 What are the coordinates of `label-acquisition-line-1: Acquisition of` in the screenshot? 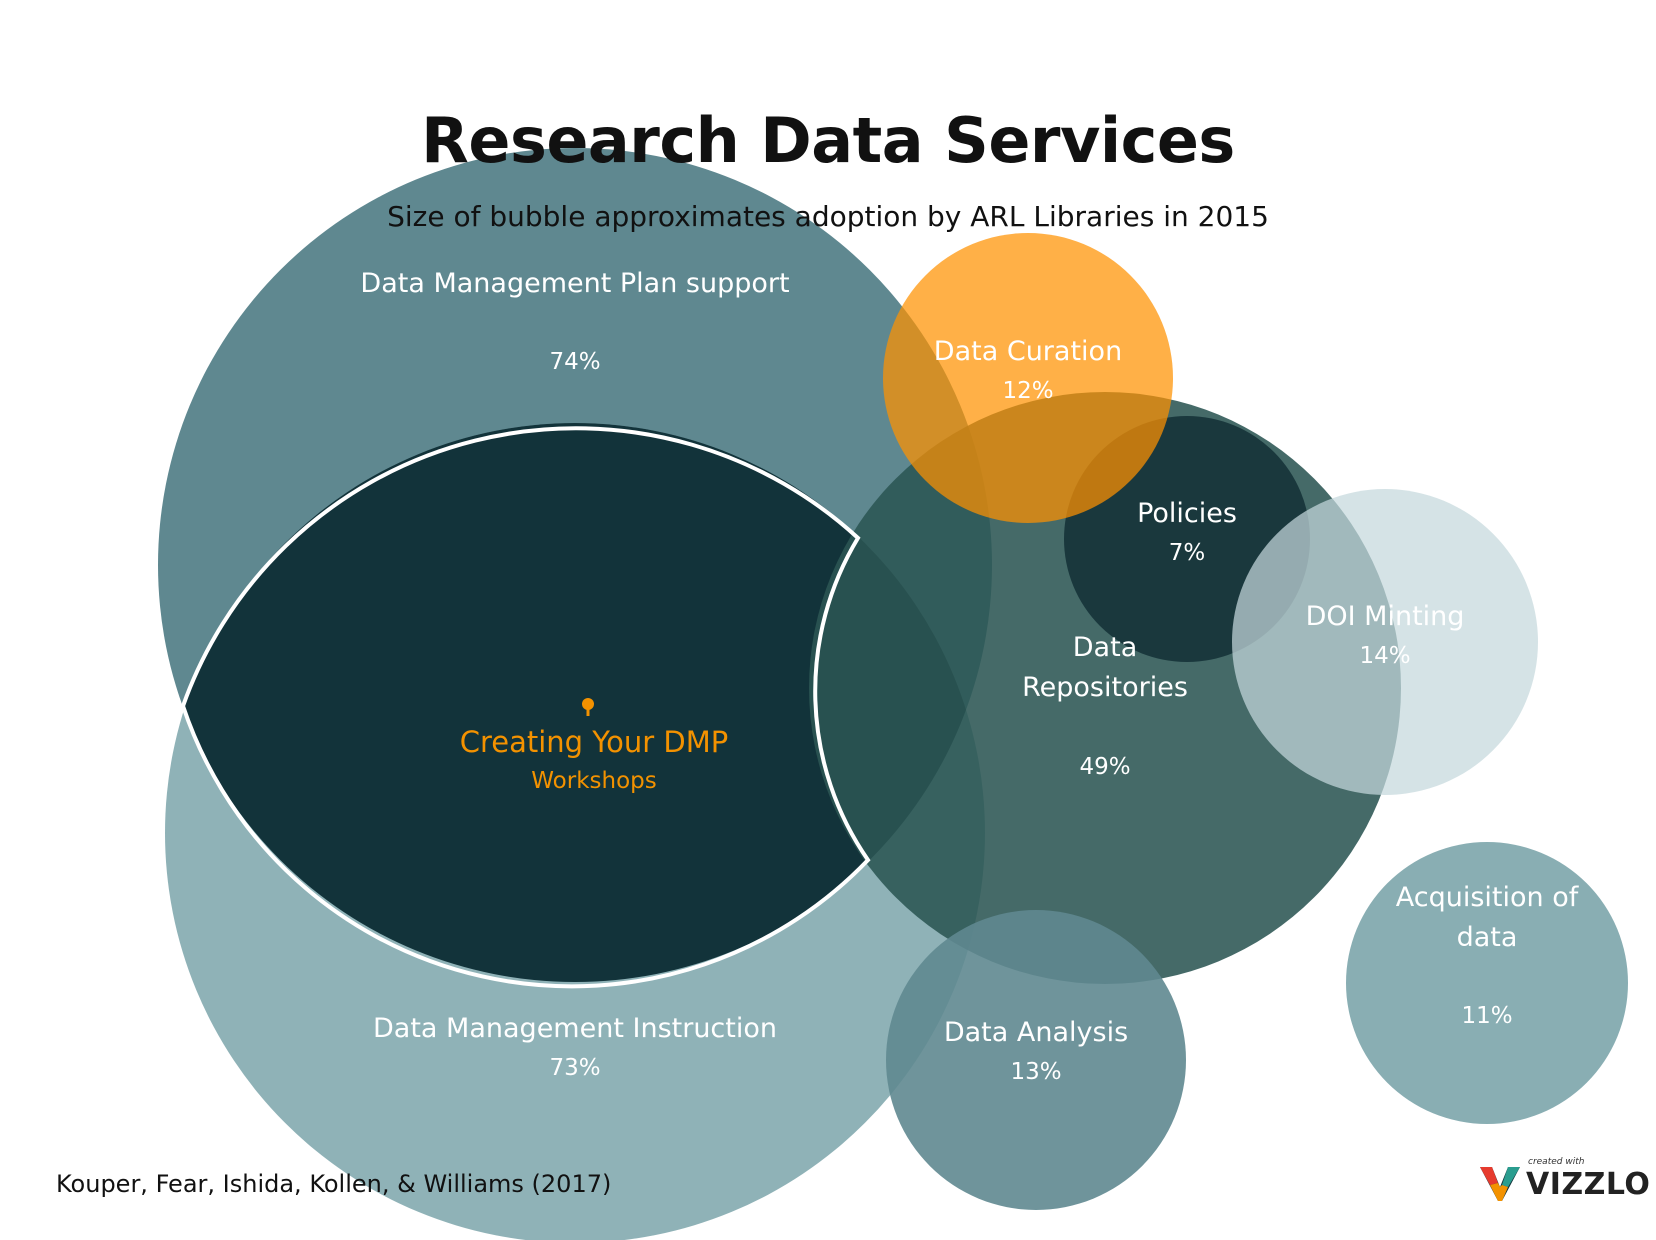 It's located at (1488, 897).